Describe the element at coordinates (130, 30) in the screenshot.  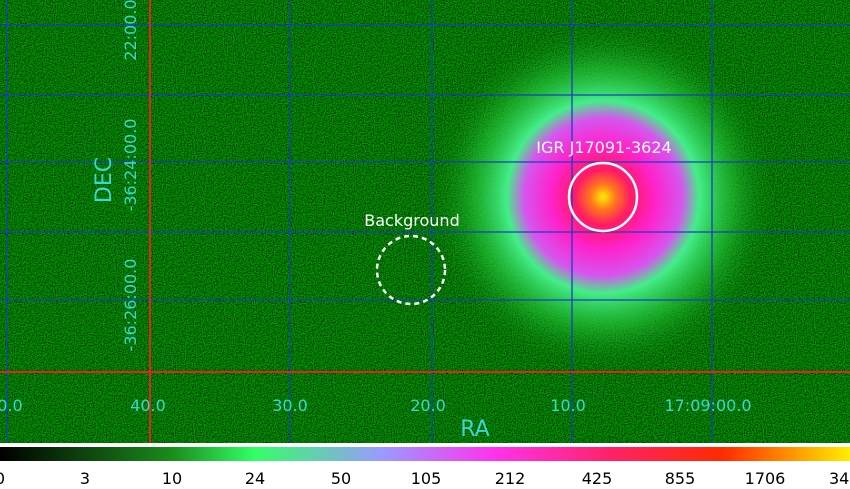
I see `y-tick-label: 22:00.0` at that location.